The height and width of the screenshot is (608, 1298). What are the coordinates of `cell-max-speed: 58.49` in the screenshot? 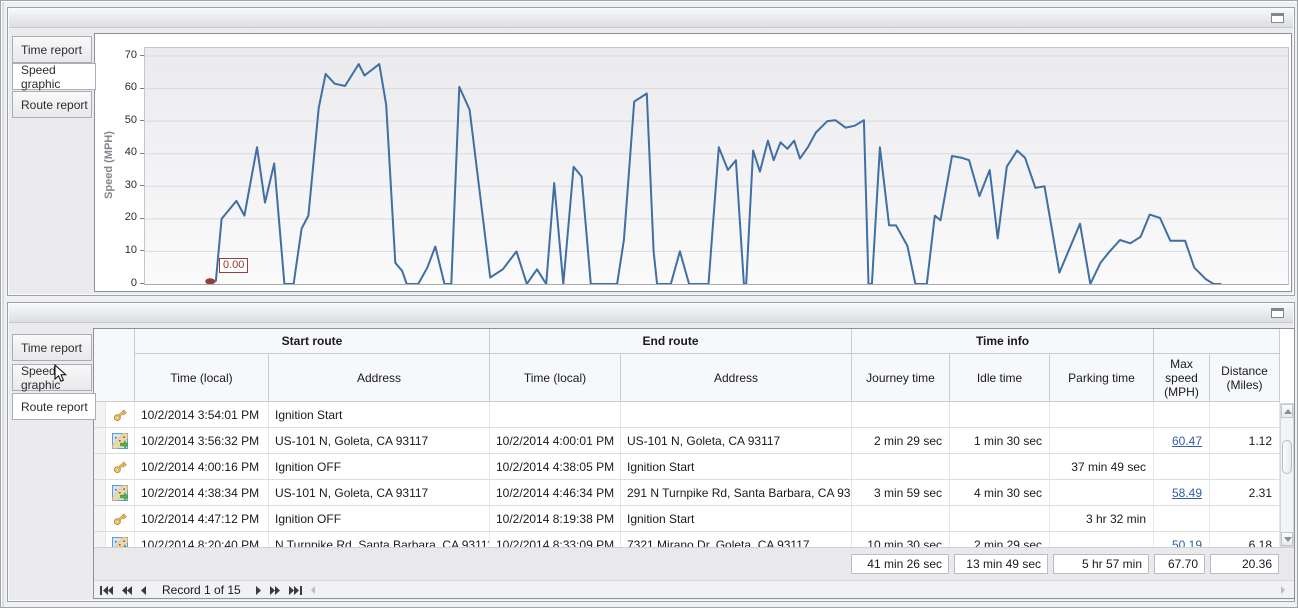 It's located at (1182, 492).